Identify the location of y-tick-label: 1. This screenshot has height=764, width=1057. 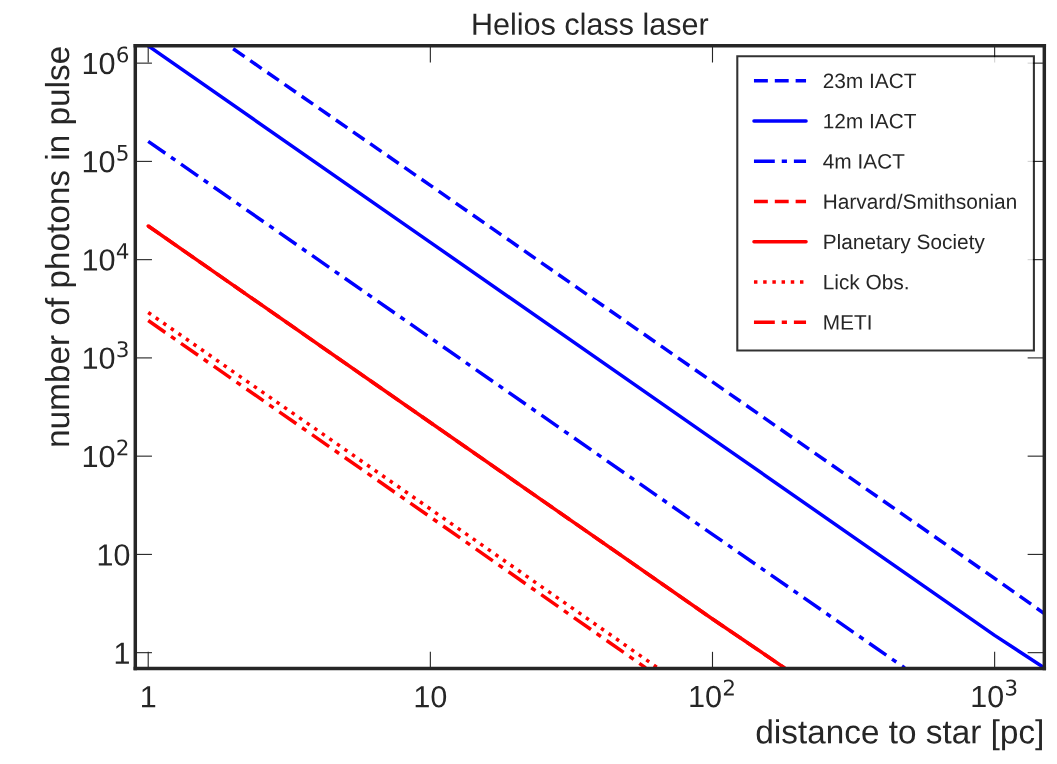
(122, 653).